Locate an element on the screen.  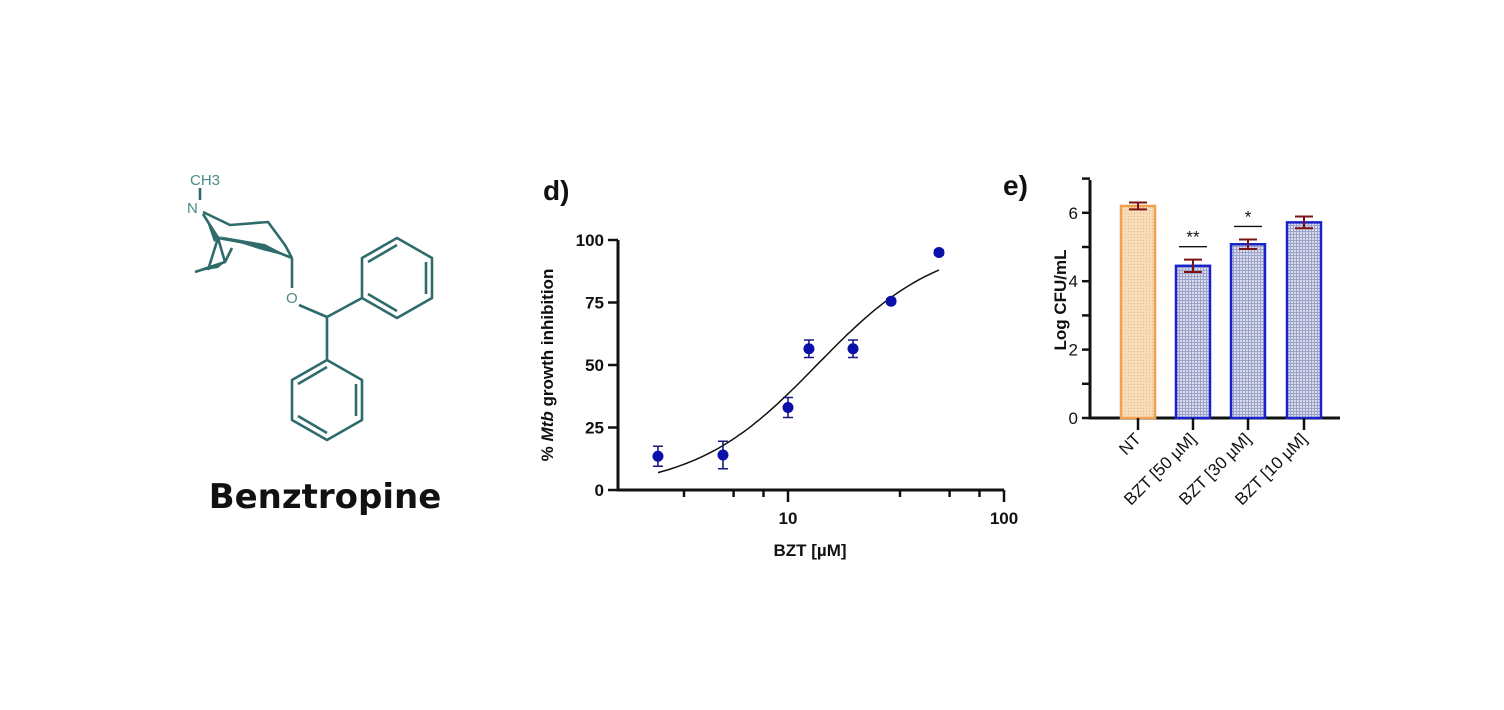
category-label: NT is located at coordinates (1129, 443).